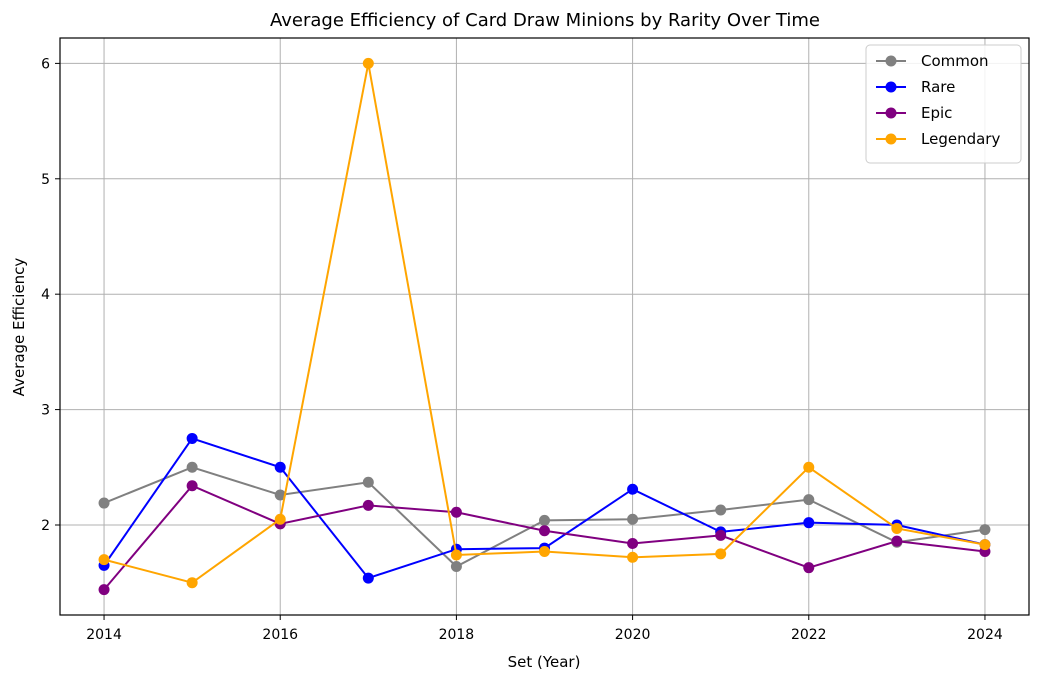  I want to click on x-tick-label: 2014, so click(104, 635).